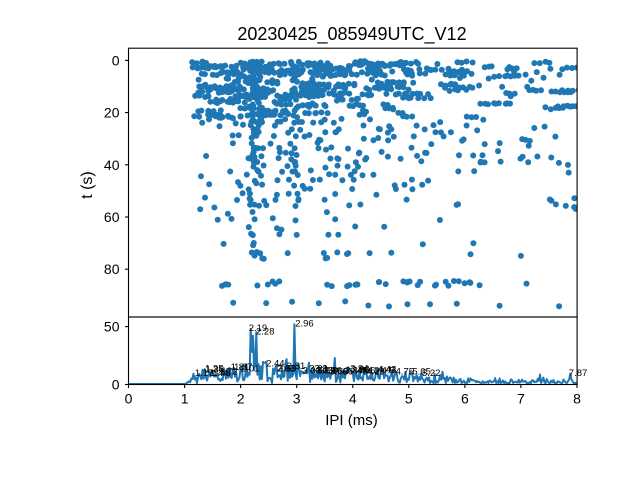  I want to click on svg-text: 3.96, so click(360, 369).